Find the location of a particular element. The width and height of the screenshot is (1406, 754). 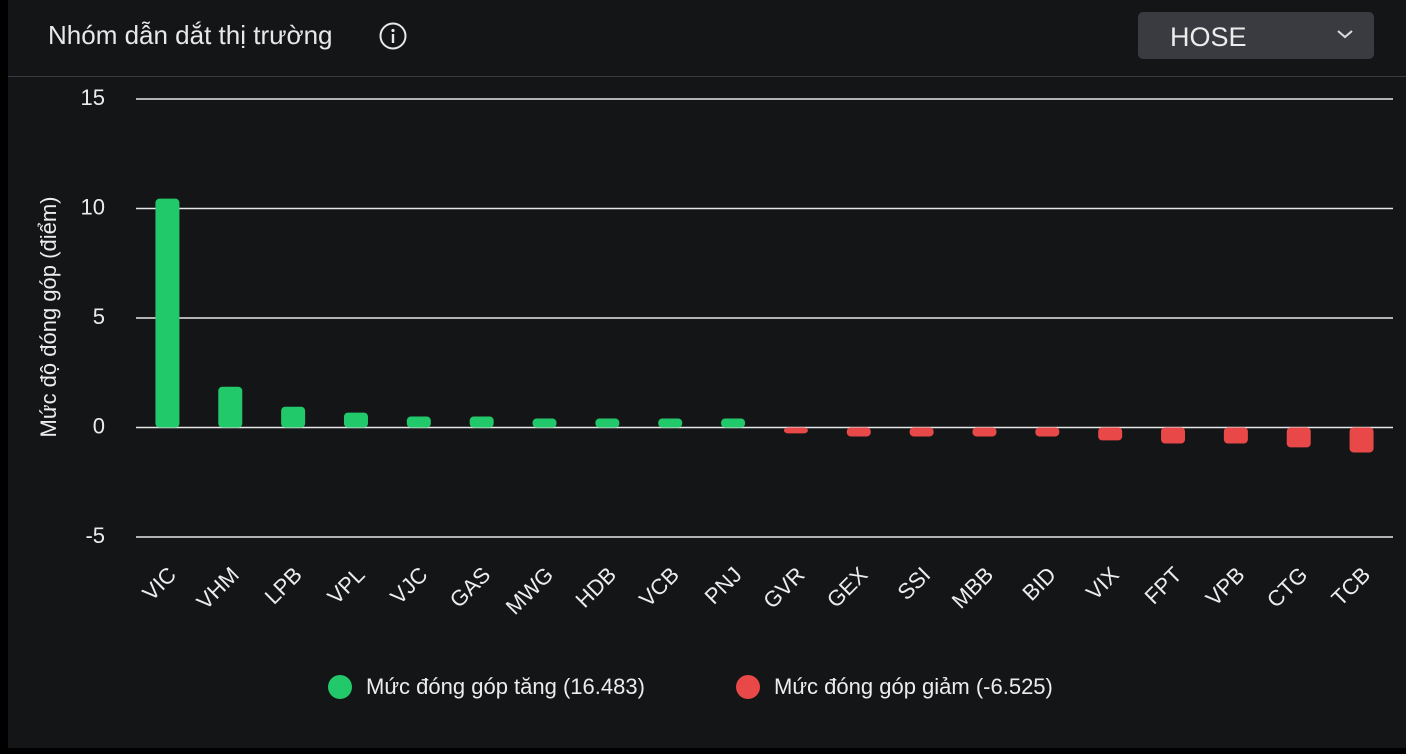

x-tick-label: BID is located at coordinates (1039, 584).